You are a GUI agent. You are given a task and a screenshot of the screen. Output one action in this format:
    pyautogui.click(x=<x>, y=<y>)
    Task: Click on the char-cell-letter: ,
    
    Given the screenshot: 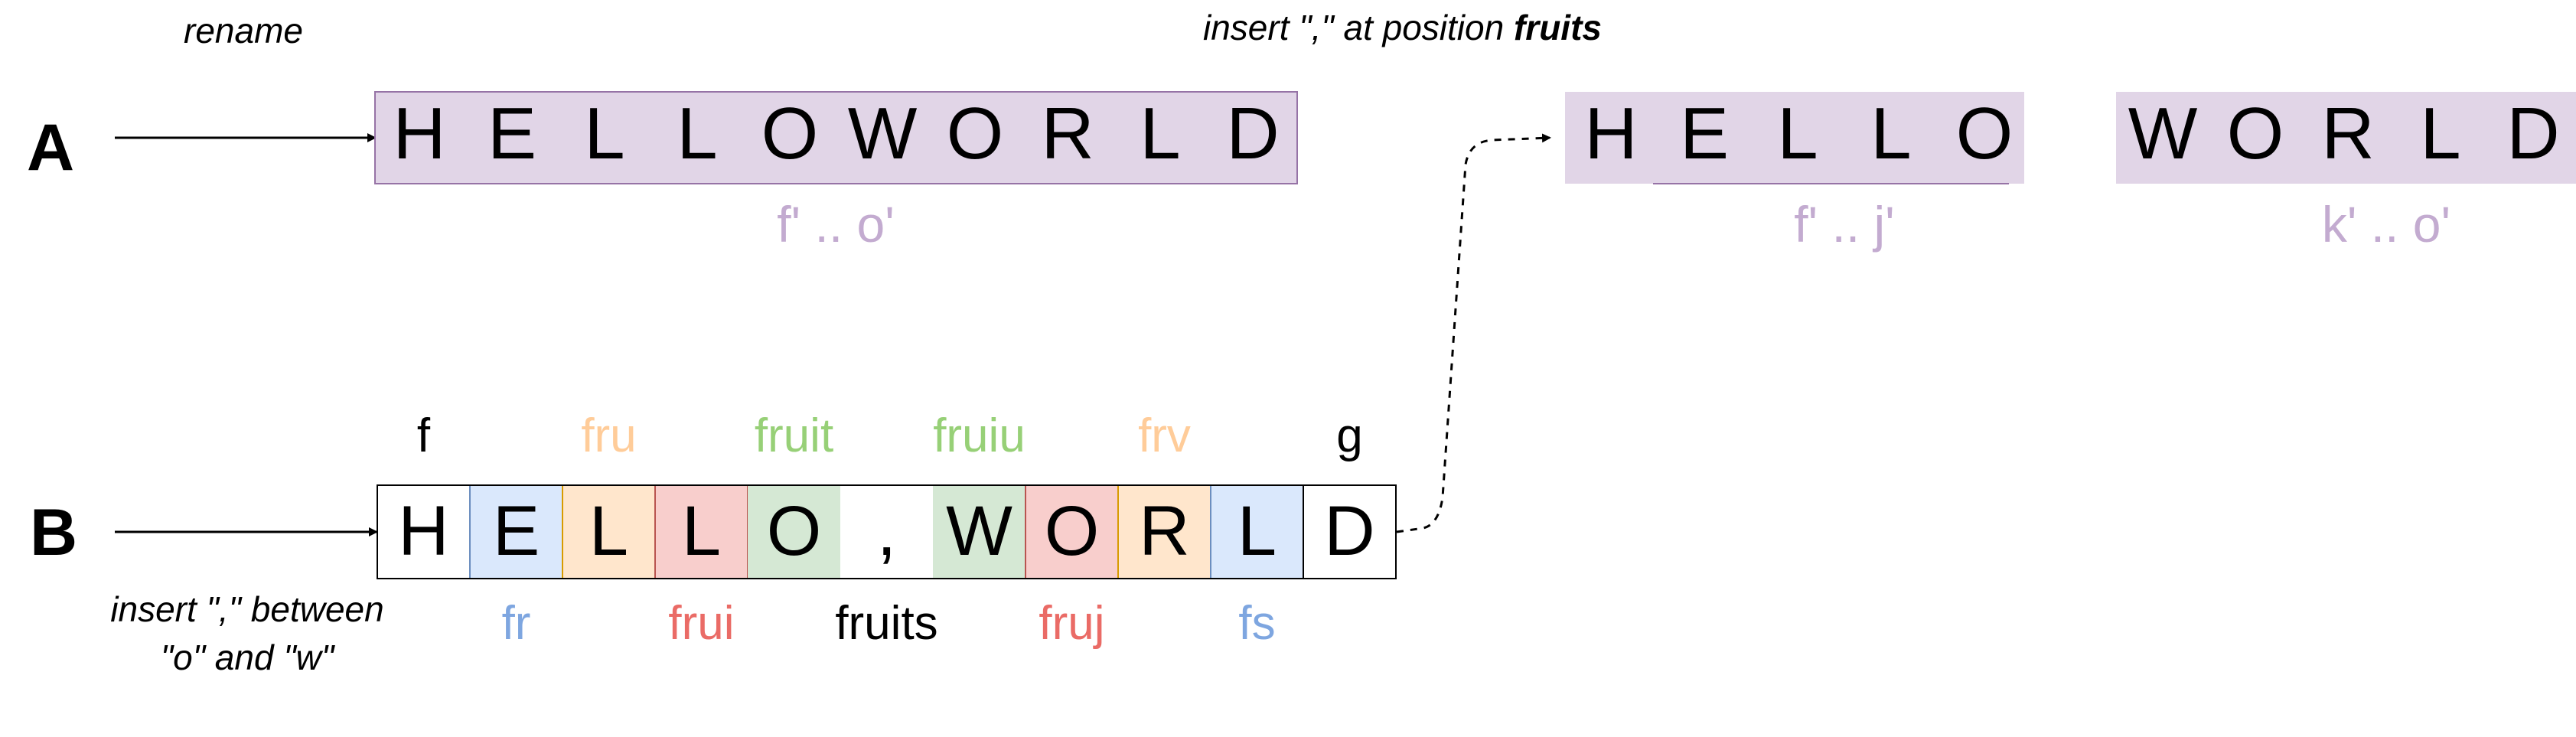 What is the action you would take?
    pyautogui.click(x=887, y=531)
    